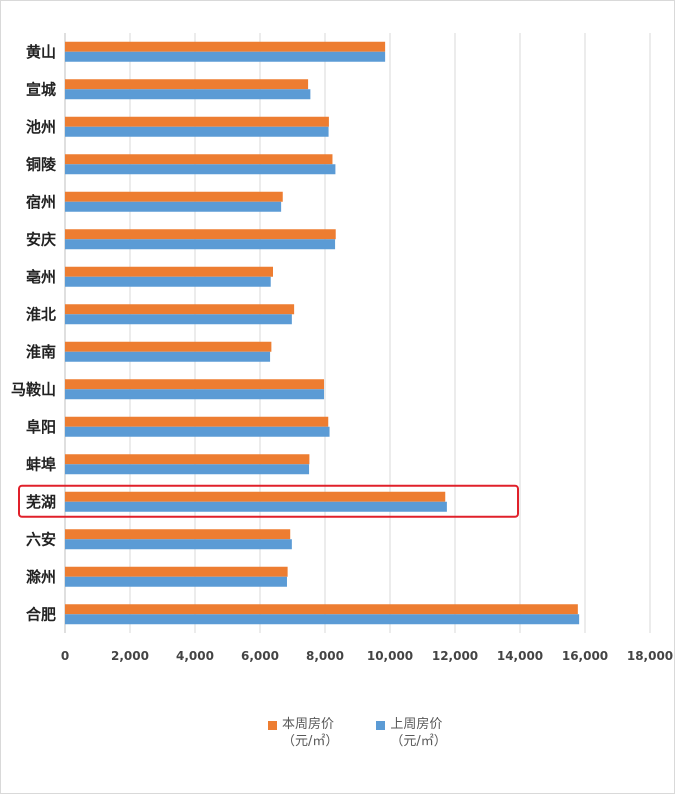 This screenshot has width=675, height=794. Describe the element at coordinates (41, 127) in the screenshot. I see `category-label: 池州` at that location.